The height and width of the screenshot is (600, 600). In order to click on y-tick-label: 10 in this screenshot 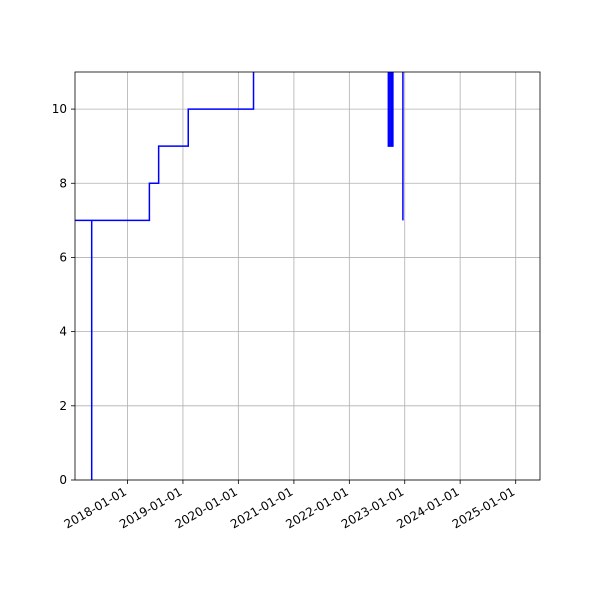, I will do `click(59, 109)`.